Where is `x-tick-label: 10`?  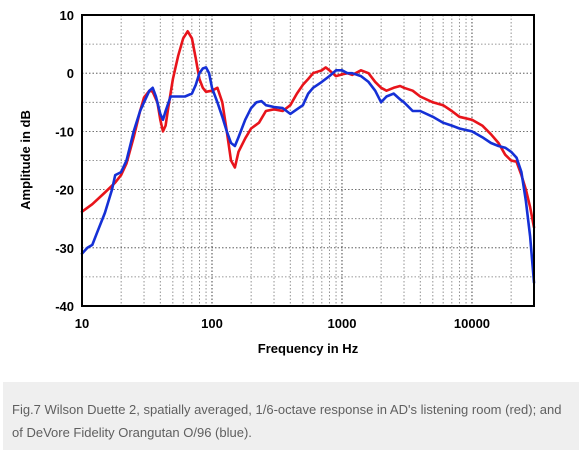 x-tick-label: 10 is located at coordinates (82, 323).